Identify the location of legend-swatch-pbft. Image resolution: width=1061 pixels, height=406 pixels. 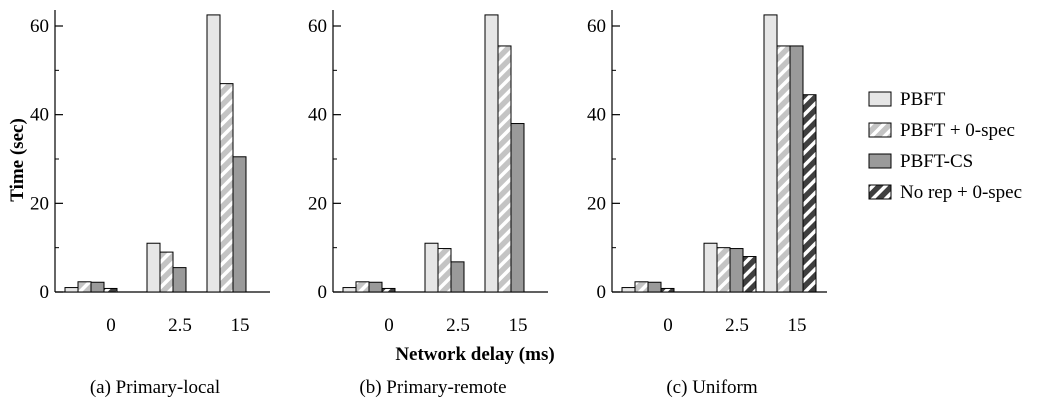
(880, 99).